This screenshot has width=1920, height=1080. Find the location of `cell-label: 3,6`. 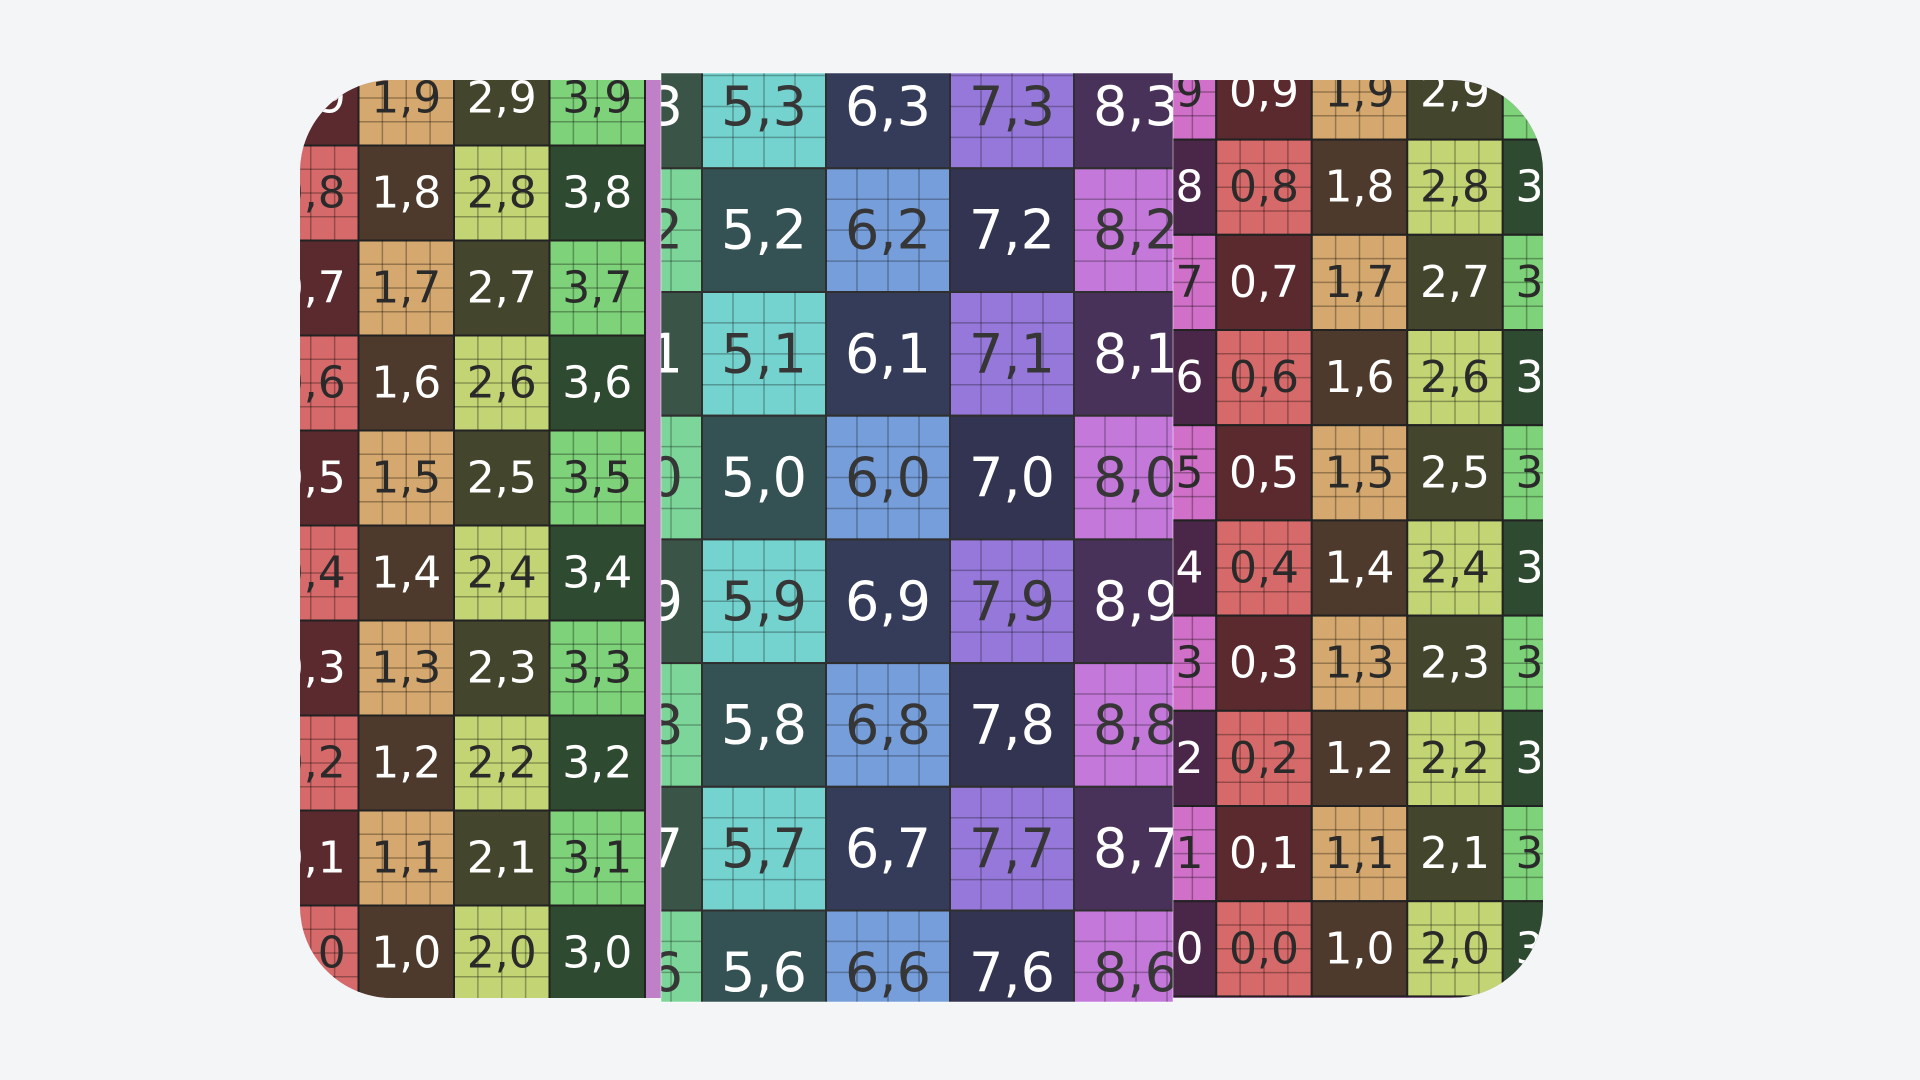

cell-label: 3,6 is located at coordinates (597, 383).